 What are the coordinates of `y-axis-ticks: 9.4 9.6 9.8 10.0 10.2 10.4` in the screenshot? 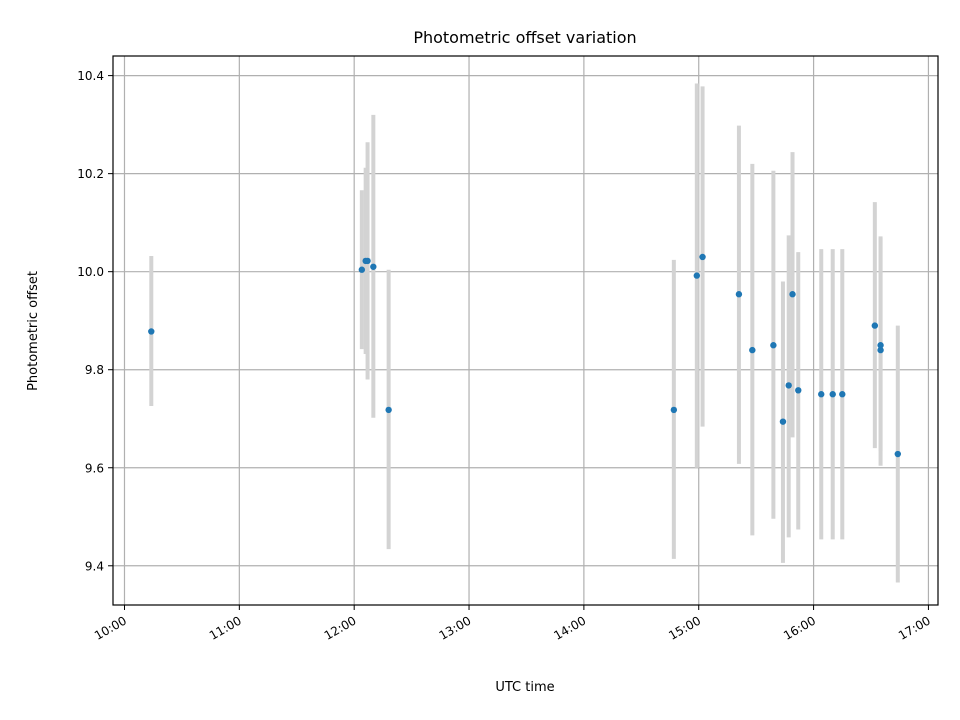 It's located at (95, 321).